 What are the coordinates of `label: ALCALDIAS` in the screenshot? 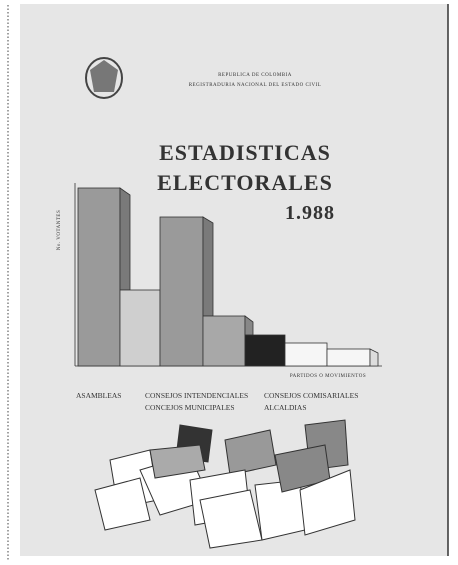 It's located at (285, 407).